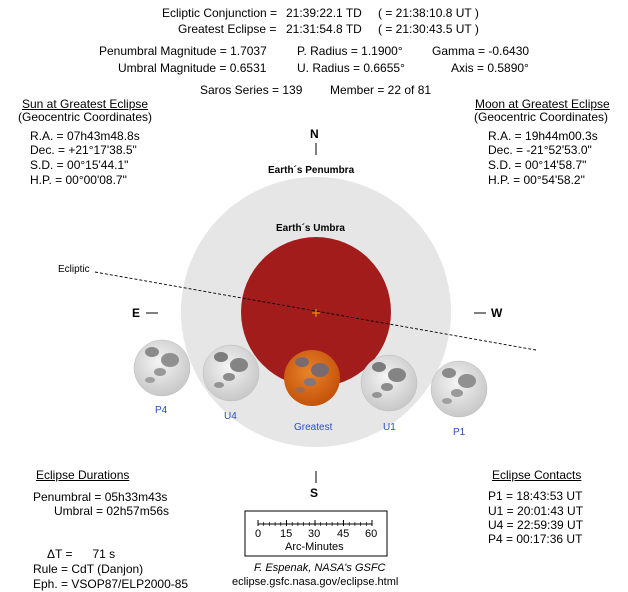  I want to click on scale-box, so click(316, 533).